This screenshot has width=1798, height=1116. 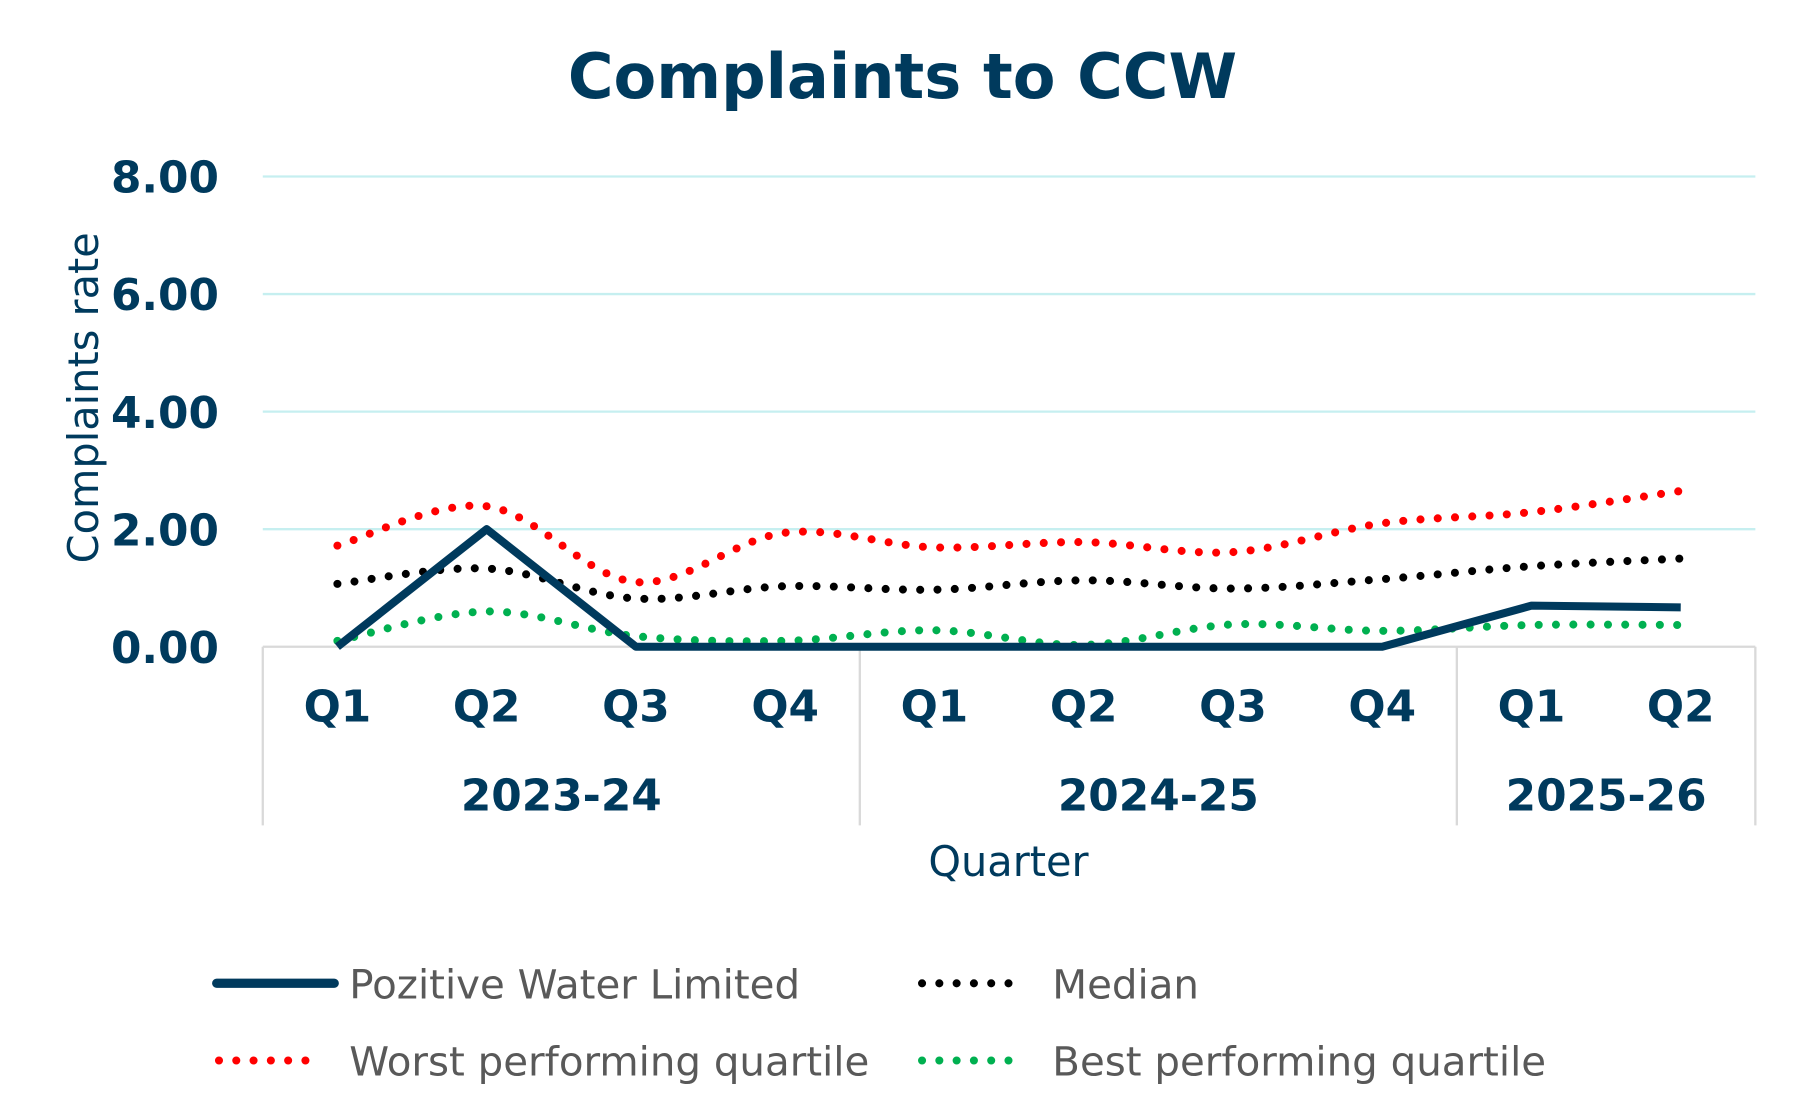 I want to click on chart-title: Complaints to CCW, so click(x=902, y=76).